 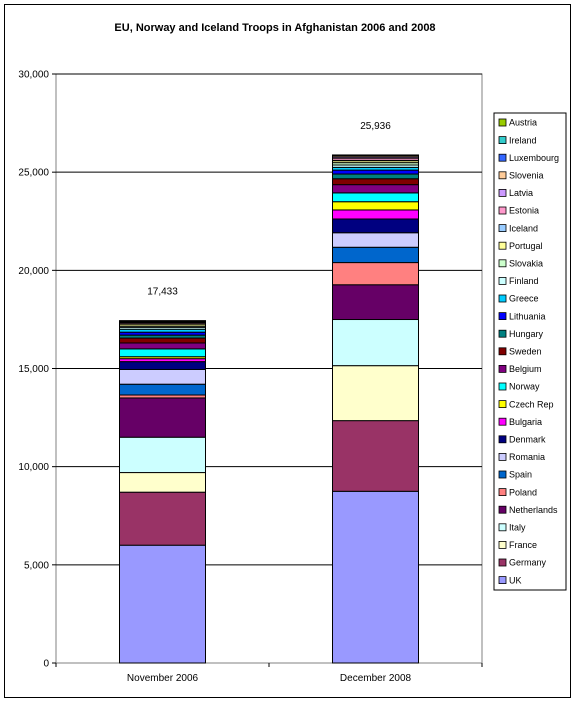 I want to click on y-tick-label: 20,000, so click(x=33, y=271).